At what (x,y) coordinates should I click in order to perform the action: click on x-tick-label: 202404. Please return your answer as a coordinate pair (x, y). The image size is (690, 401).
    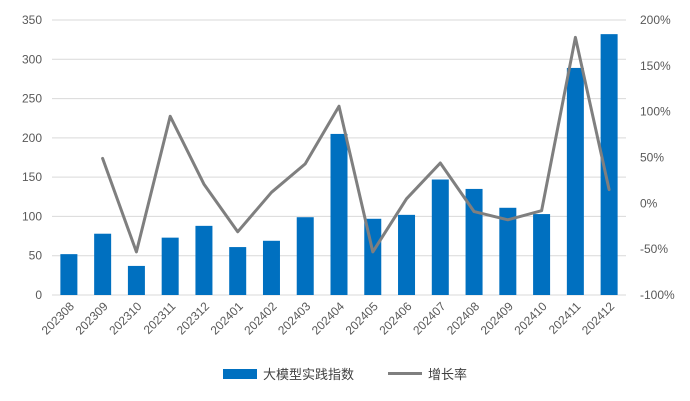
    Looking at the image, I should click on (328, 318).